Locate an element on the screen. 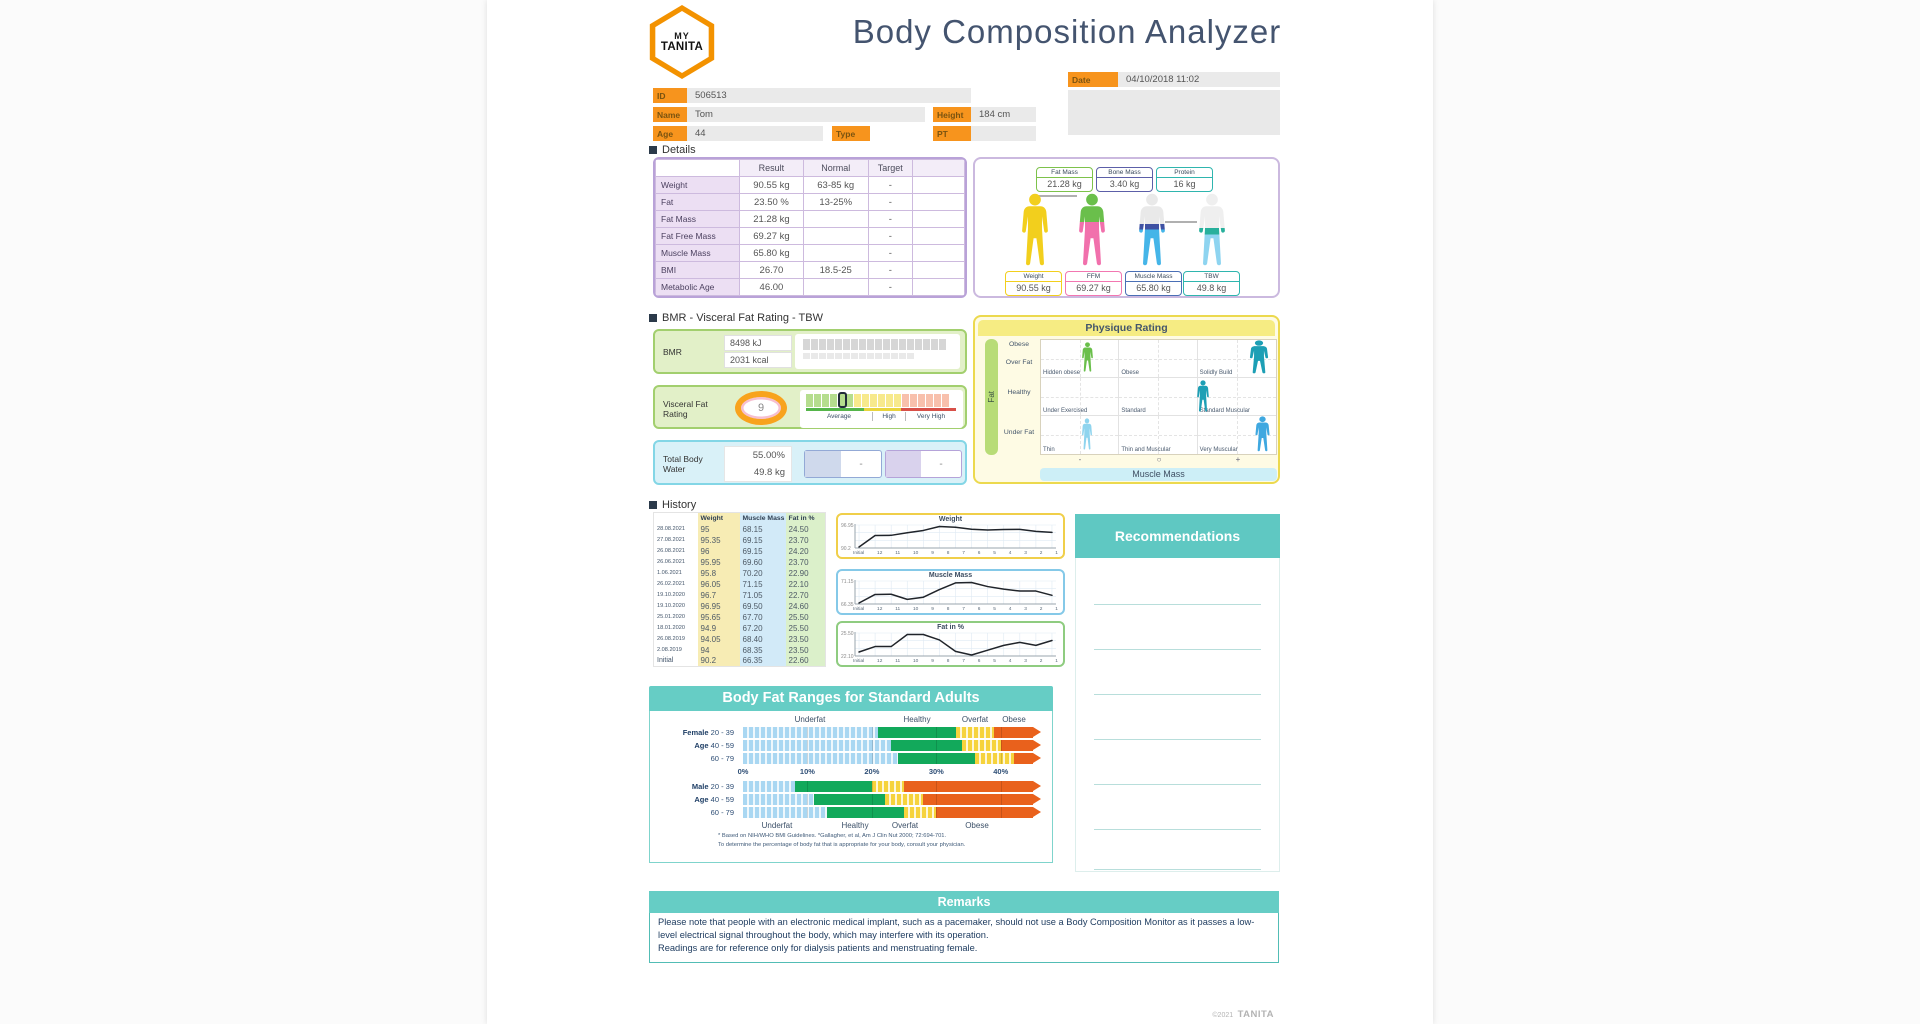  obese-arrow-tip is located at coordinates (1037, 799).